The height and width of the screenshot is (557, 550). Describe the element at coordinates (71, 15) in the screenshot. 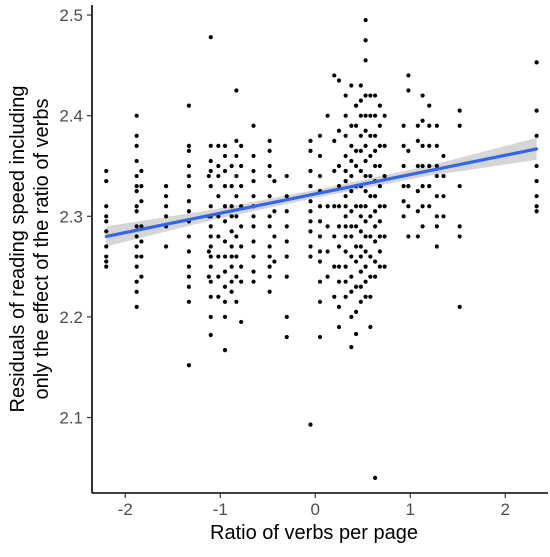

I see `y-tick-label: 2.5` at that location.